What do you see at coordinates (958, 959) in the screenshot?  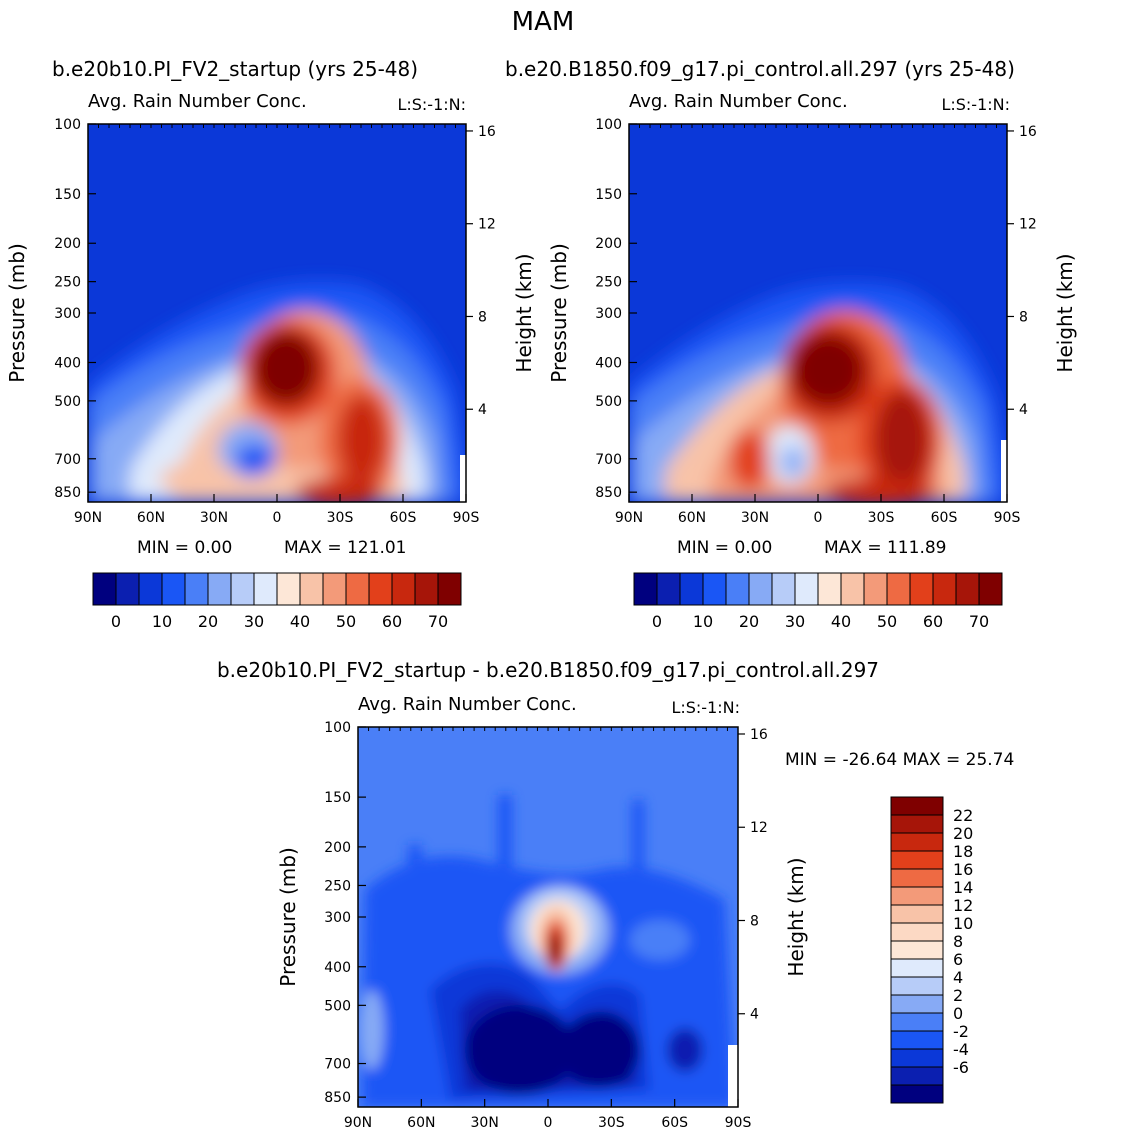 I see `difference-colorbar-label: 6` at bounding box center [958, 959].